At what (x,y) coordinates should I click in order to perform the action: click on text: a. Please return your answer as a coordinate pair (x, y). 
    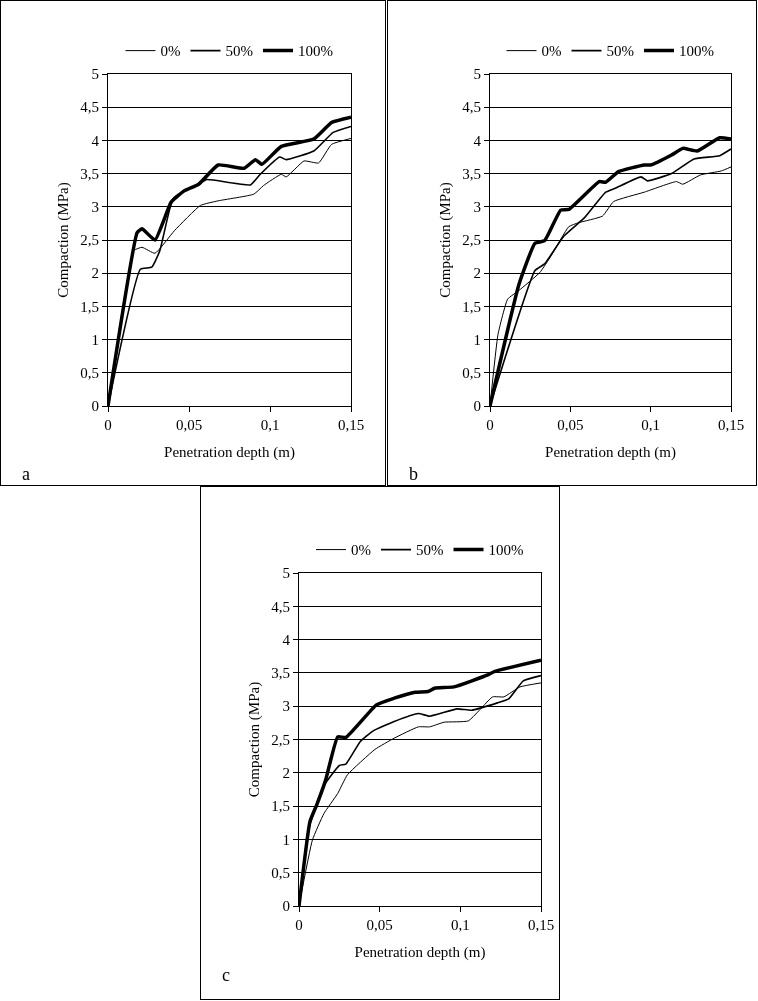
    Looking at the image, I should click on (26, 474).